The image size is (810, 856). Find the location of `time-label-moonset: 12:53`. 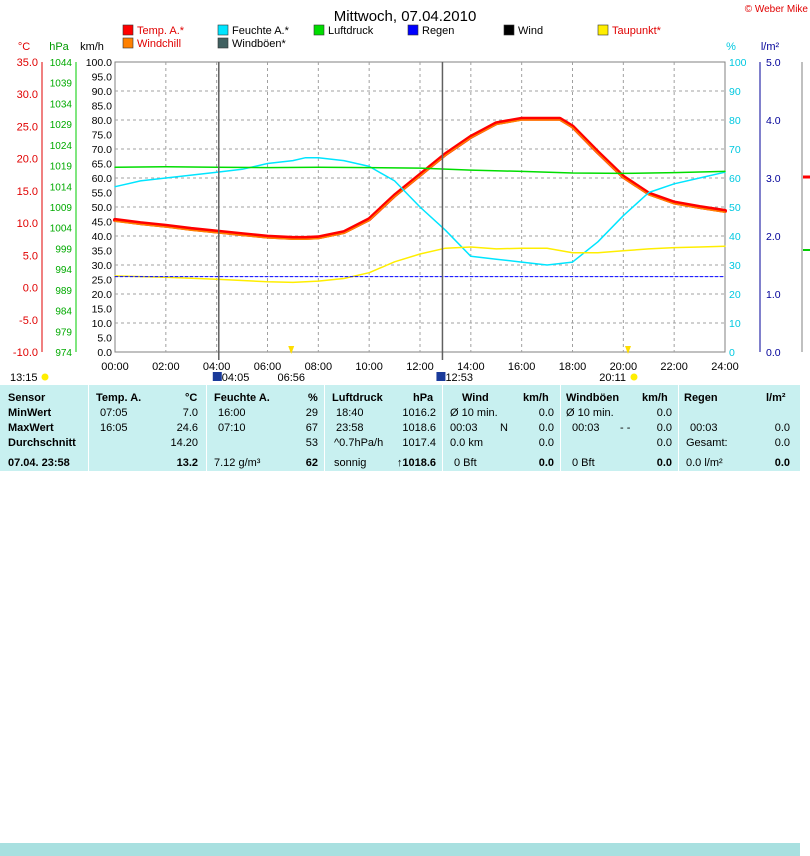

time-label-moonset: 12:53 is located at coordinates (459, 378).